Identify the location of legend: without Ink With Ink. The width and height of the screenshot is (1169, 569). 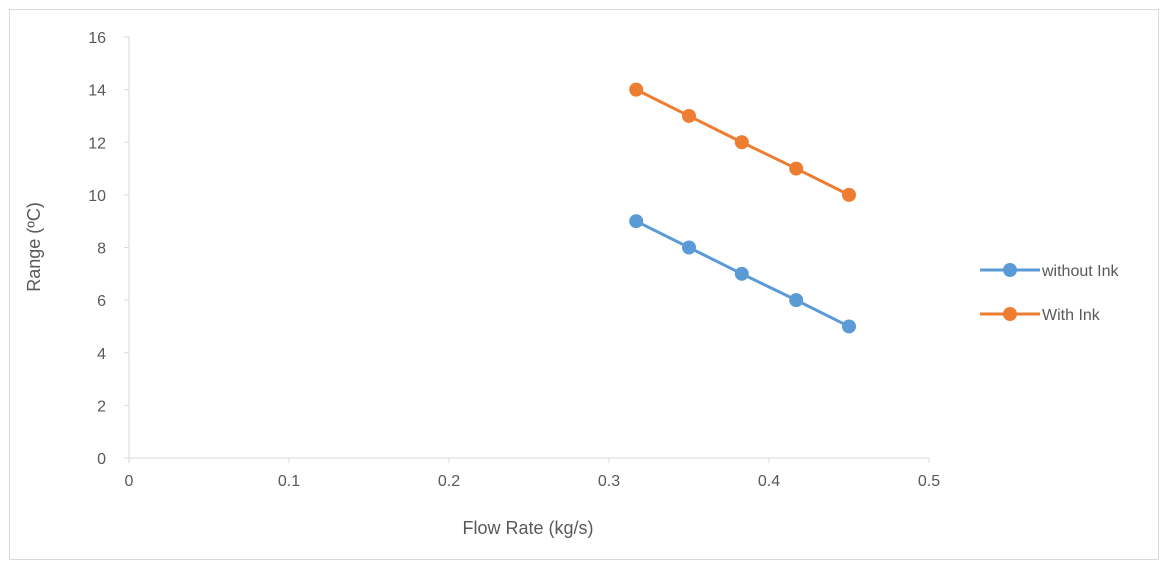
(1049, 293).